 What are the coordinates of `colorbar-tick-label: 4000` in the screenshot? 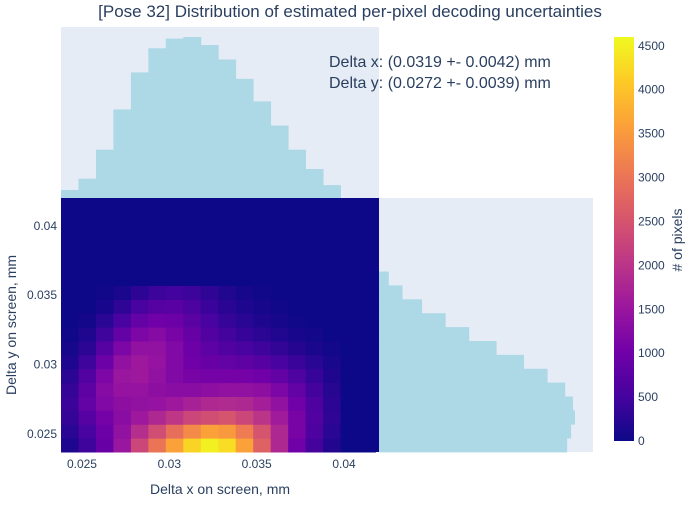 It's located at (651, 90).